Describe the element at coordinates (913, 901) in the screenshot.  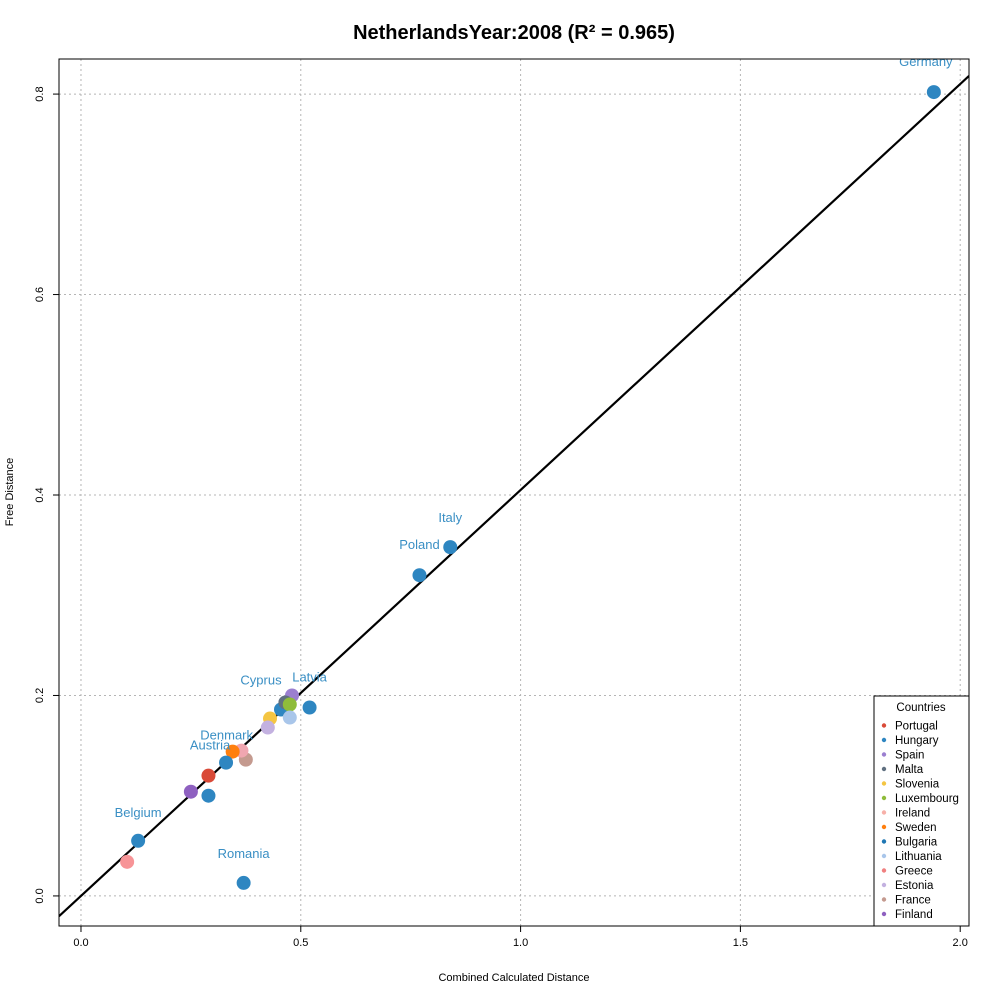
I see `legend-entry-france: France` at that location.